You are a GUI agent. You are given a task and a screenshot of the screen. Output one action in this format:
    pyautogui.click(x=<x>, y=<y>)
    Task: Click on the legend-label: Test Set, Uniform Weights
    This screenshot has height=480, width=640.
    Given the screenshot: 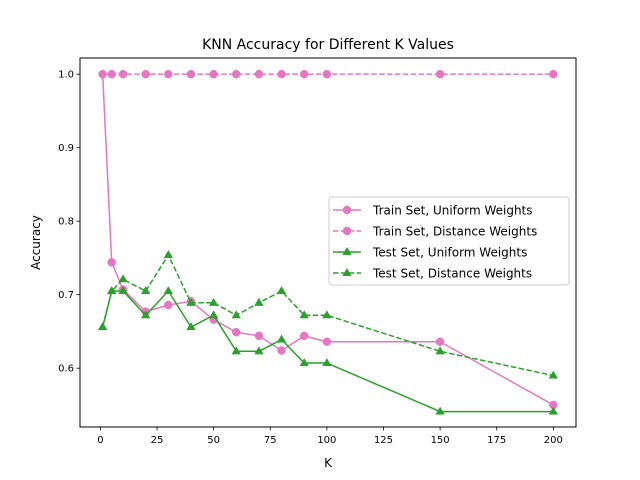 What is the action you would take?
    pyautogui.click(x=449, y=253)
    